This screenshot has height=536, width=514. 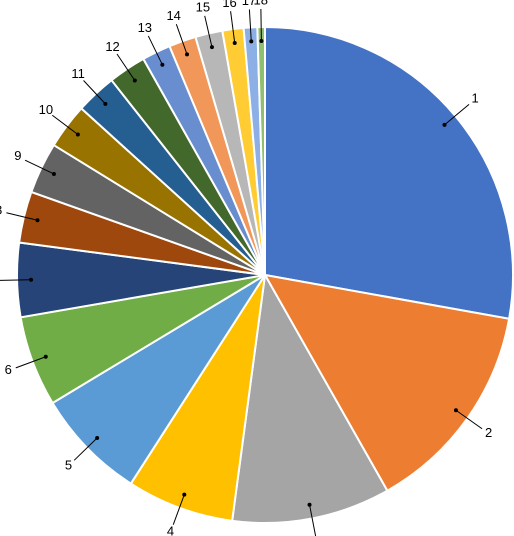 I want to click on data-label-8: 8, so click(x=1, y=209).